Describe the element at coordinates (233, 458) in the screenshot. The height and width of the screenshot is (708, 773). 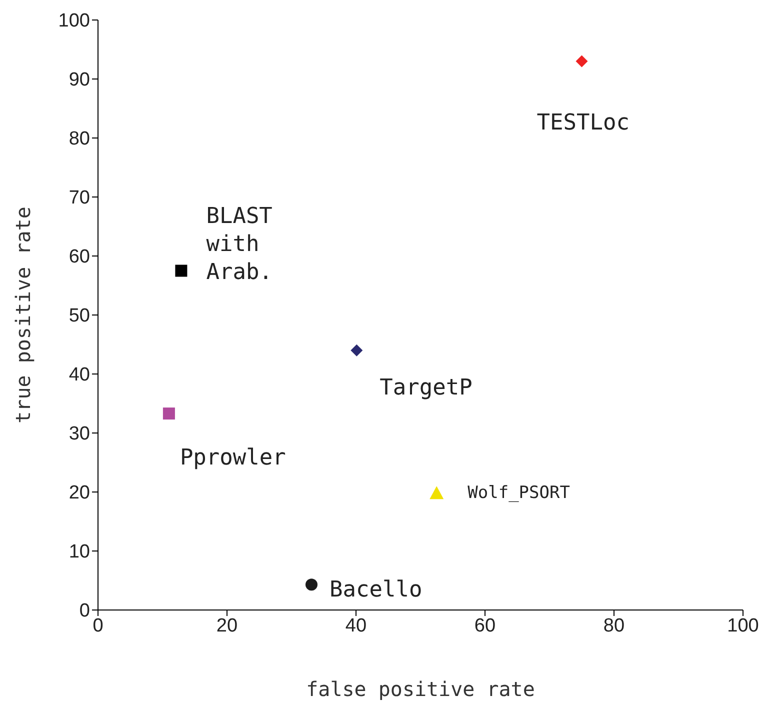
I see `series-label: Pprowler` at that location.